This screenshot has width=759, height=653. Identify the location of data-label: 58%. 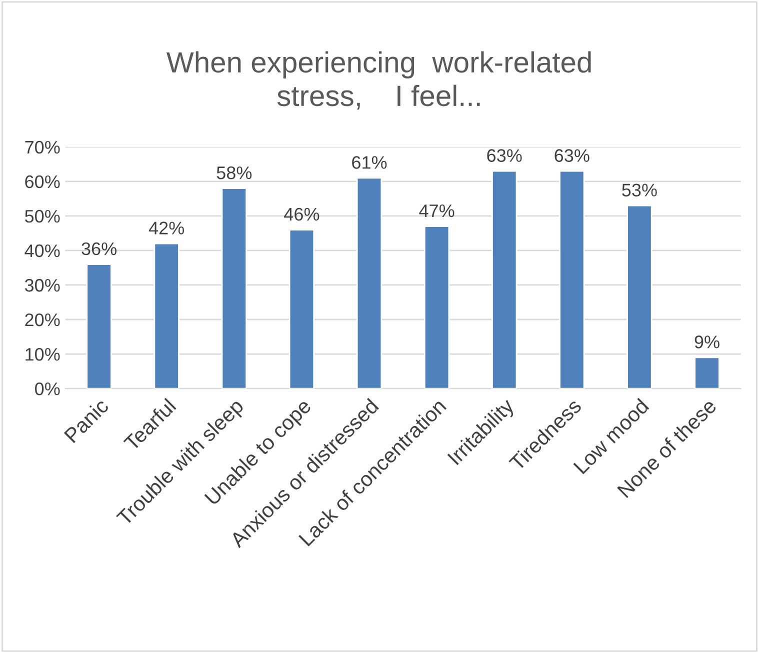
(234, 173).